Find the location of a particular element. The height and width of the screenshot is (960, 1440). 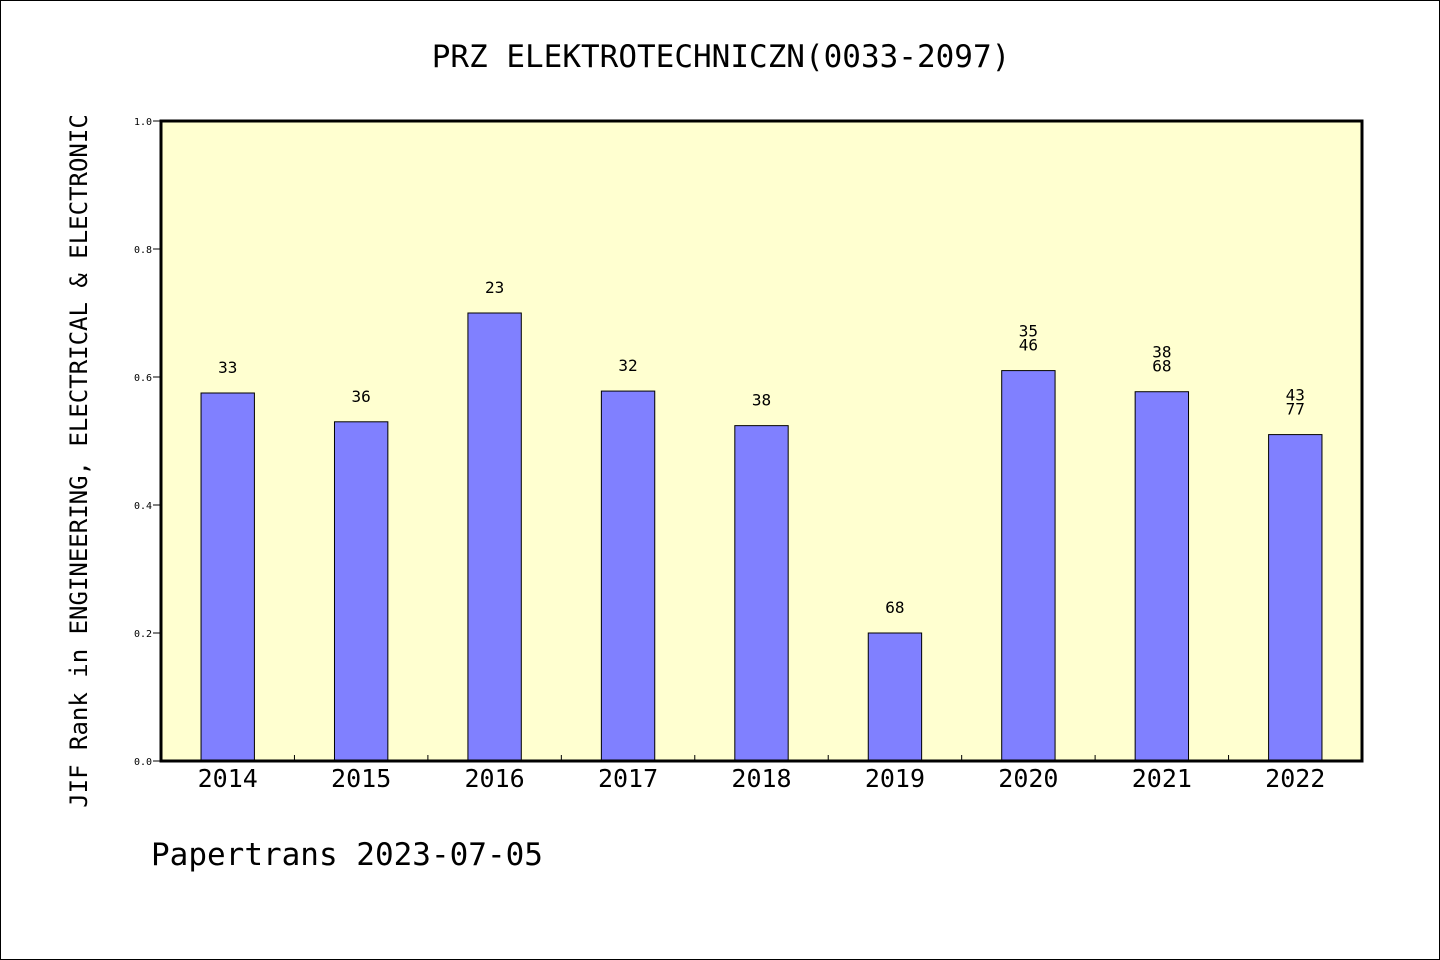

bar-2016 is located at coordinates (494, 537).